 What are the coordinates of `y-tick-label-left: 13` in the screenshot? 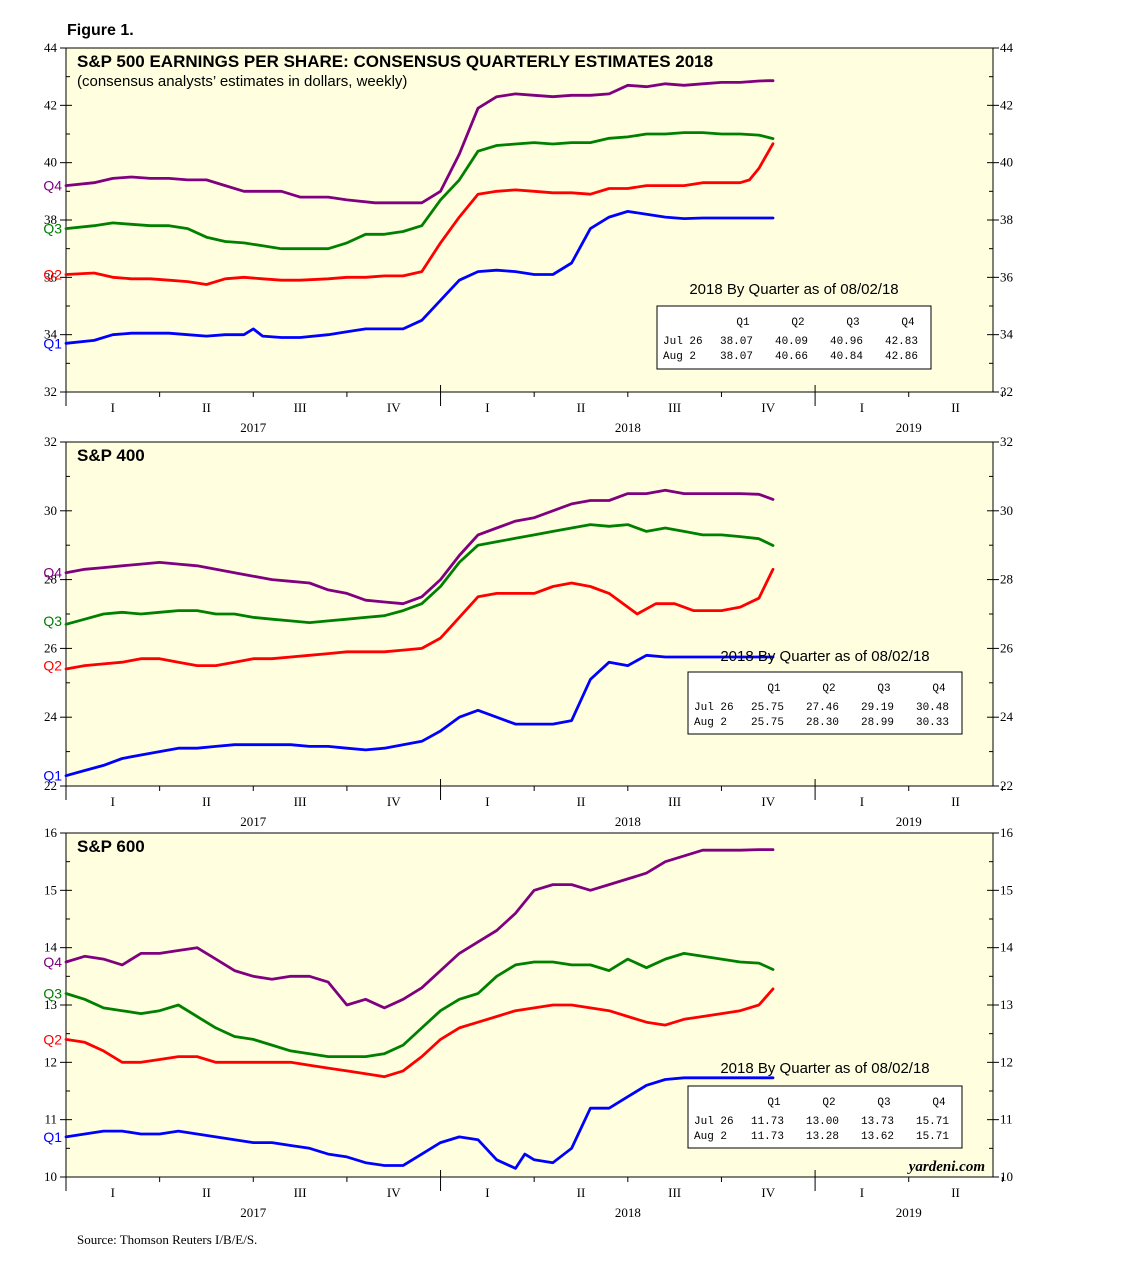 It's located at (50, 1004).